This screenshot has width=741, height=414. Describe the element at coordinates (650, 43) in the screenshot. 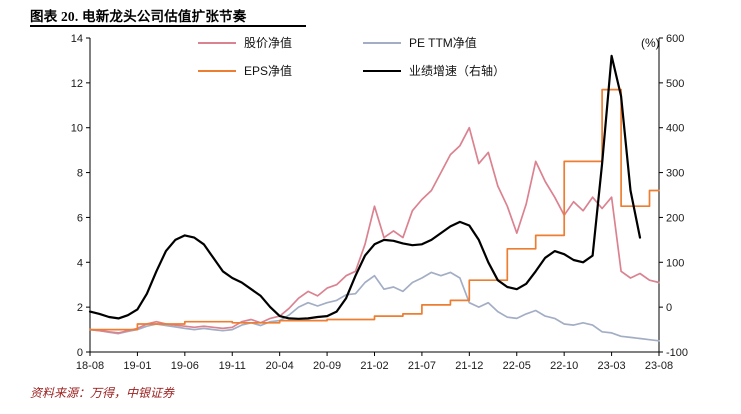

I see `right-axis-unit: (%)` at that location.